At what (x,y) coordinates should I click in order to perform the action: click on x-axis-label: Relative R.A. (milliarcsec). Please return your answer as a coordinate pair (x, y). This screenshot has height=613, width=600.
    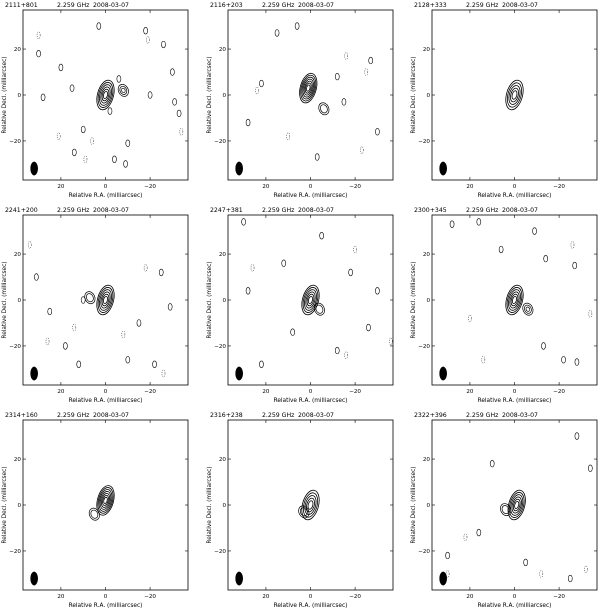
    Looking at the image, I should click on (106, 196).